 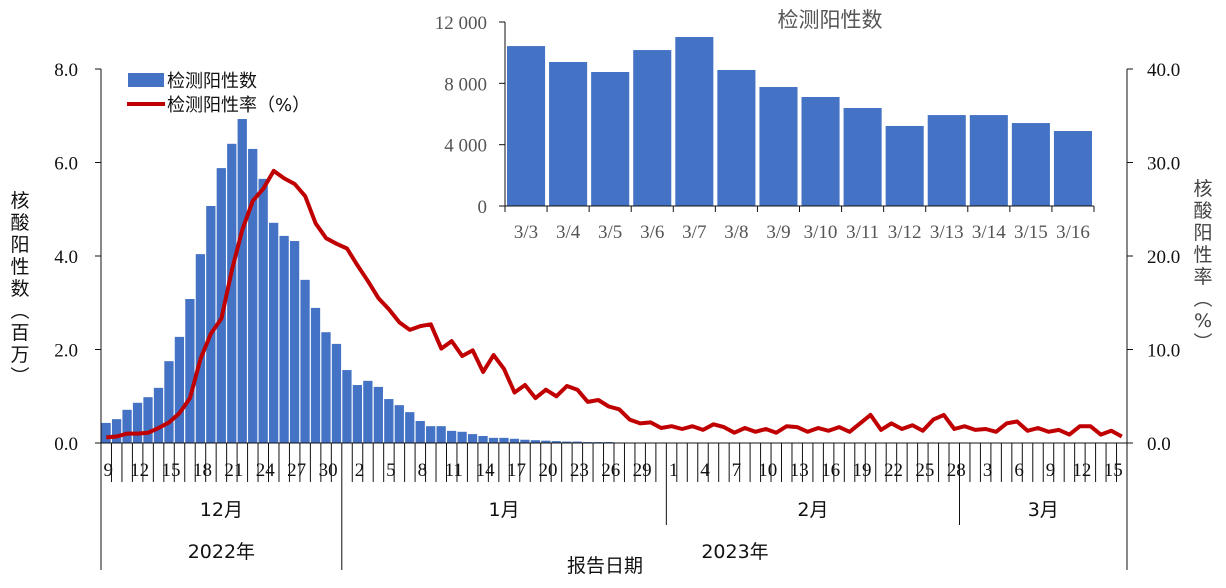 I want to click on x-tick-label: 9, so click(x=1051, y=470).